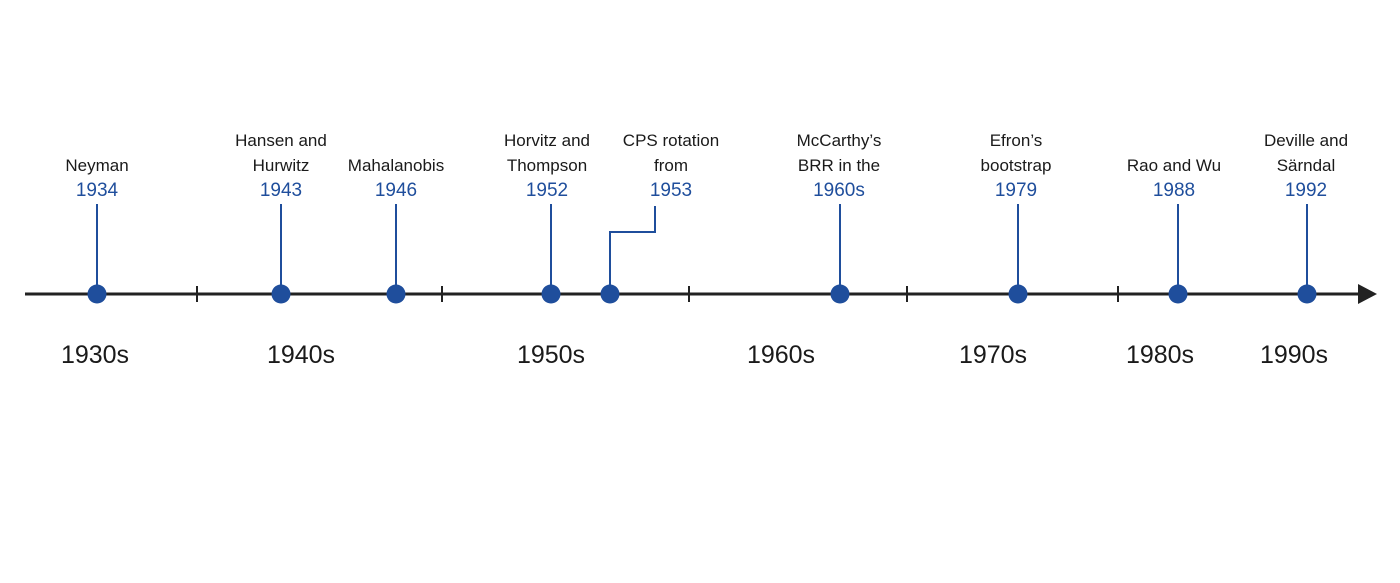 This screenshot has height=583, width=1400. Describe the element at coordinates (95, 355) in the screenshot. I see `decade-label-1930s: 1930s` at that location.